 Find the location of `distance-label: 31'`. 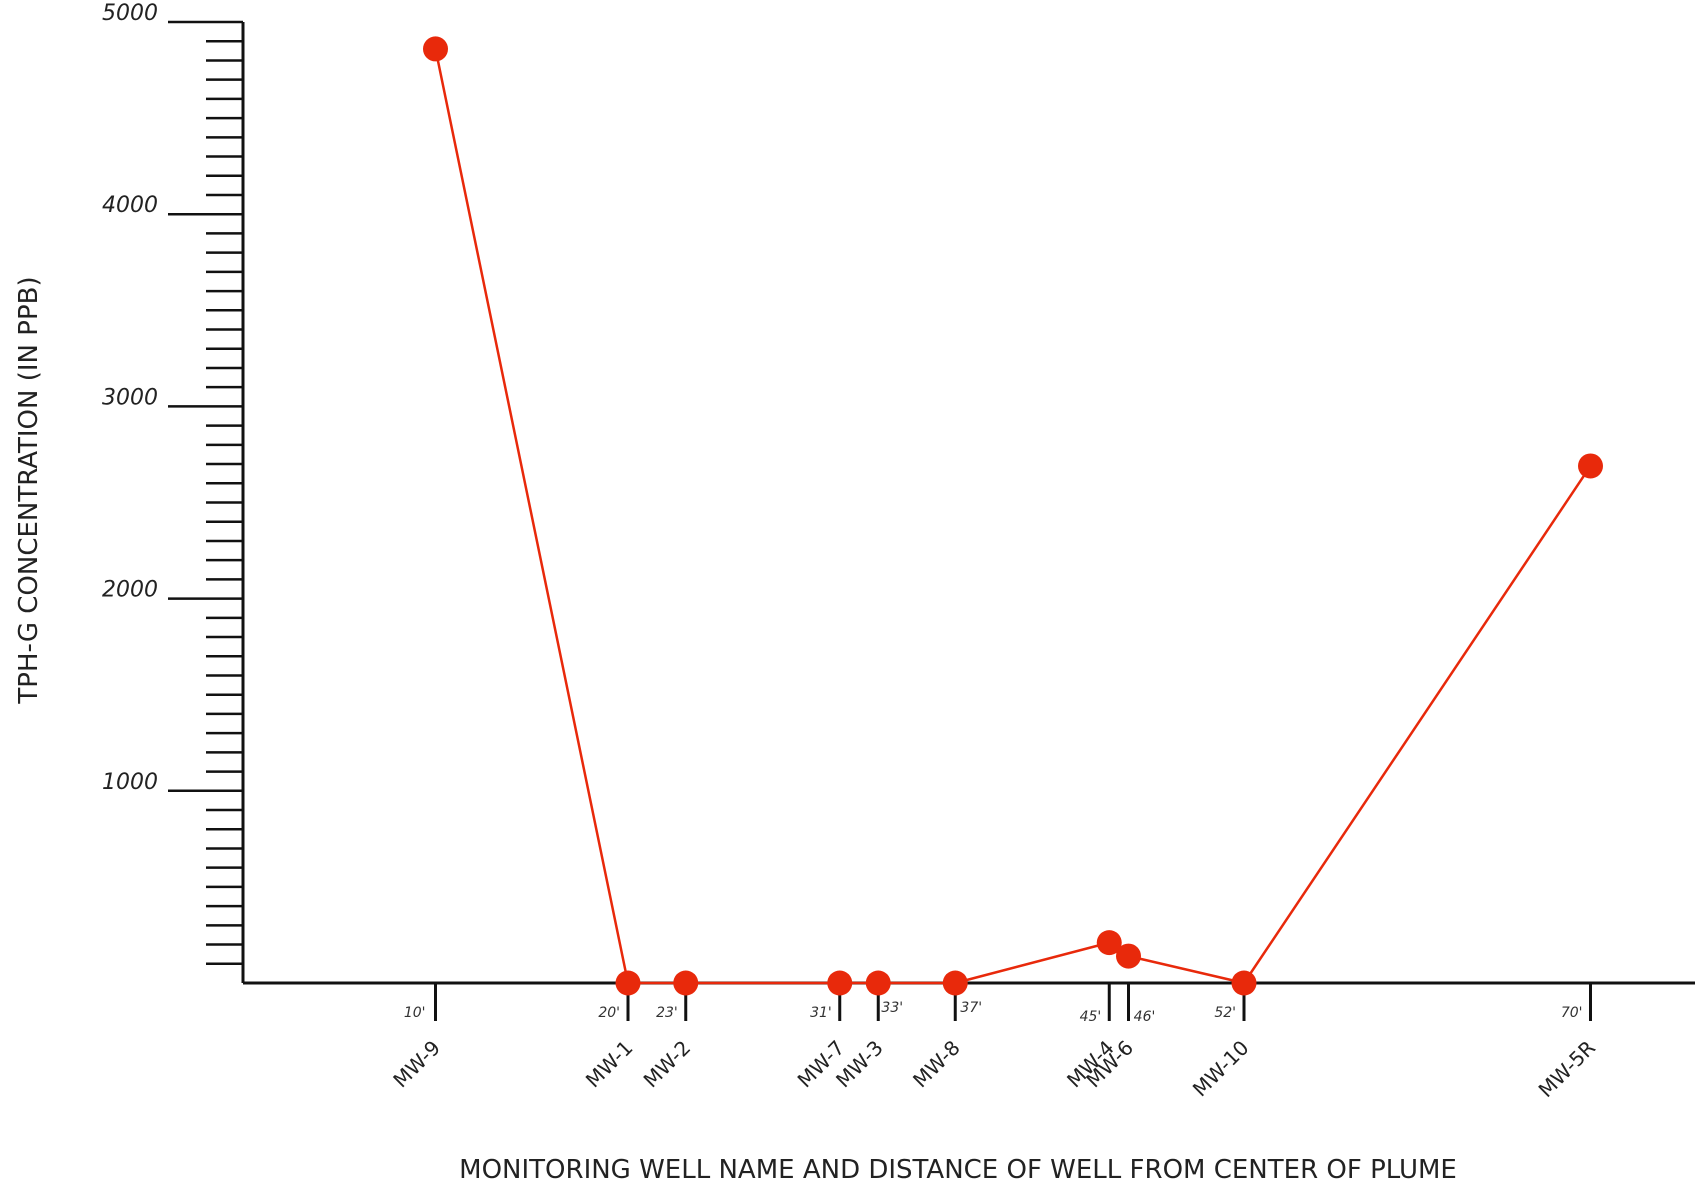

distance-label: 31' is located at coordinates (821, 1013).